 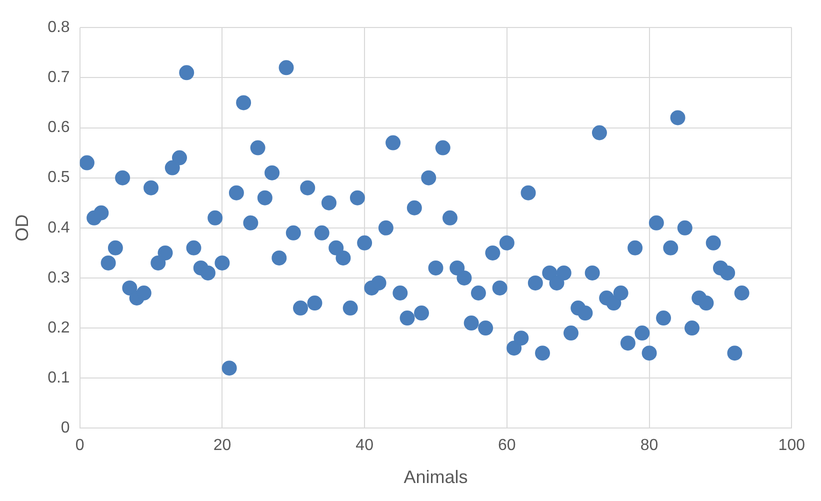 What do you see at coordinates (59, 277) in the screenshot?
I see `y-tick-label: 0.3` at bounding box center [59, 277].